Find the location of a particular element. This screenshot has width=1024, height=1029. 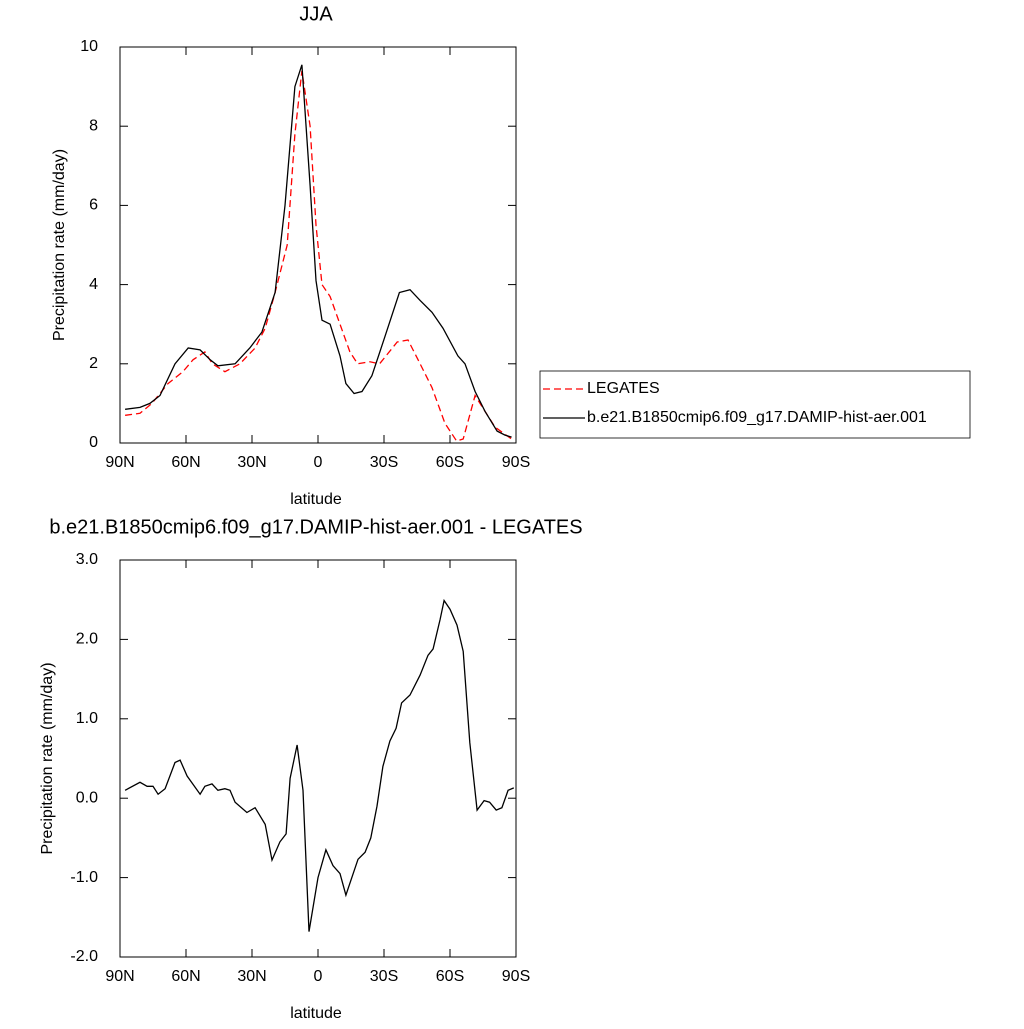

y-tick-label: 10 is located at coordinates (89, 46).